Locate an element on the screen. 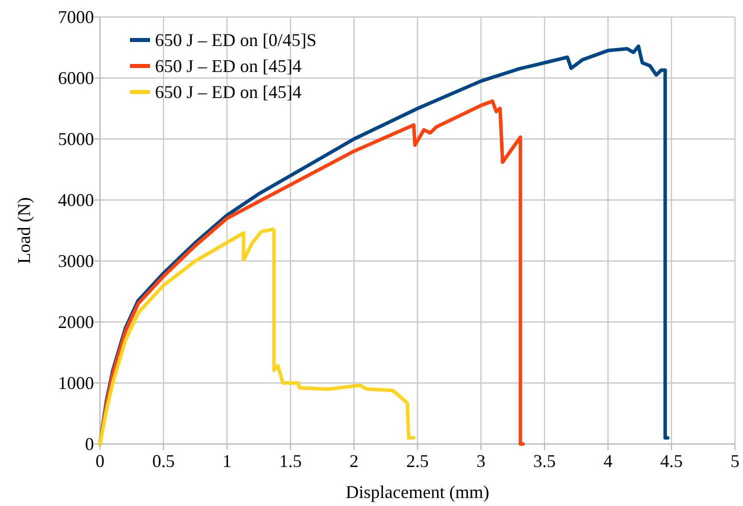 The width and height of the screenshot is (743, 506). x-tick-label: 4.5 is located at coordinates (671, 461).